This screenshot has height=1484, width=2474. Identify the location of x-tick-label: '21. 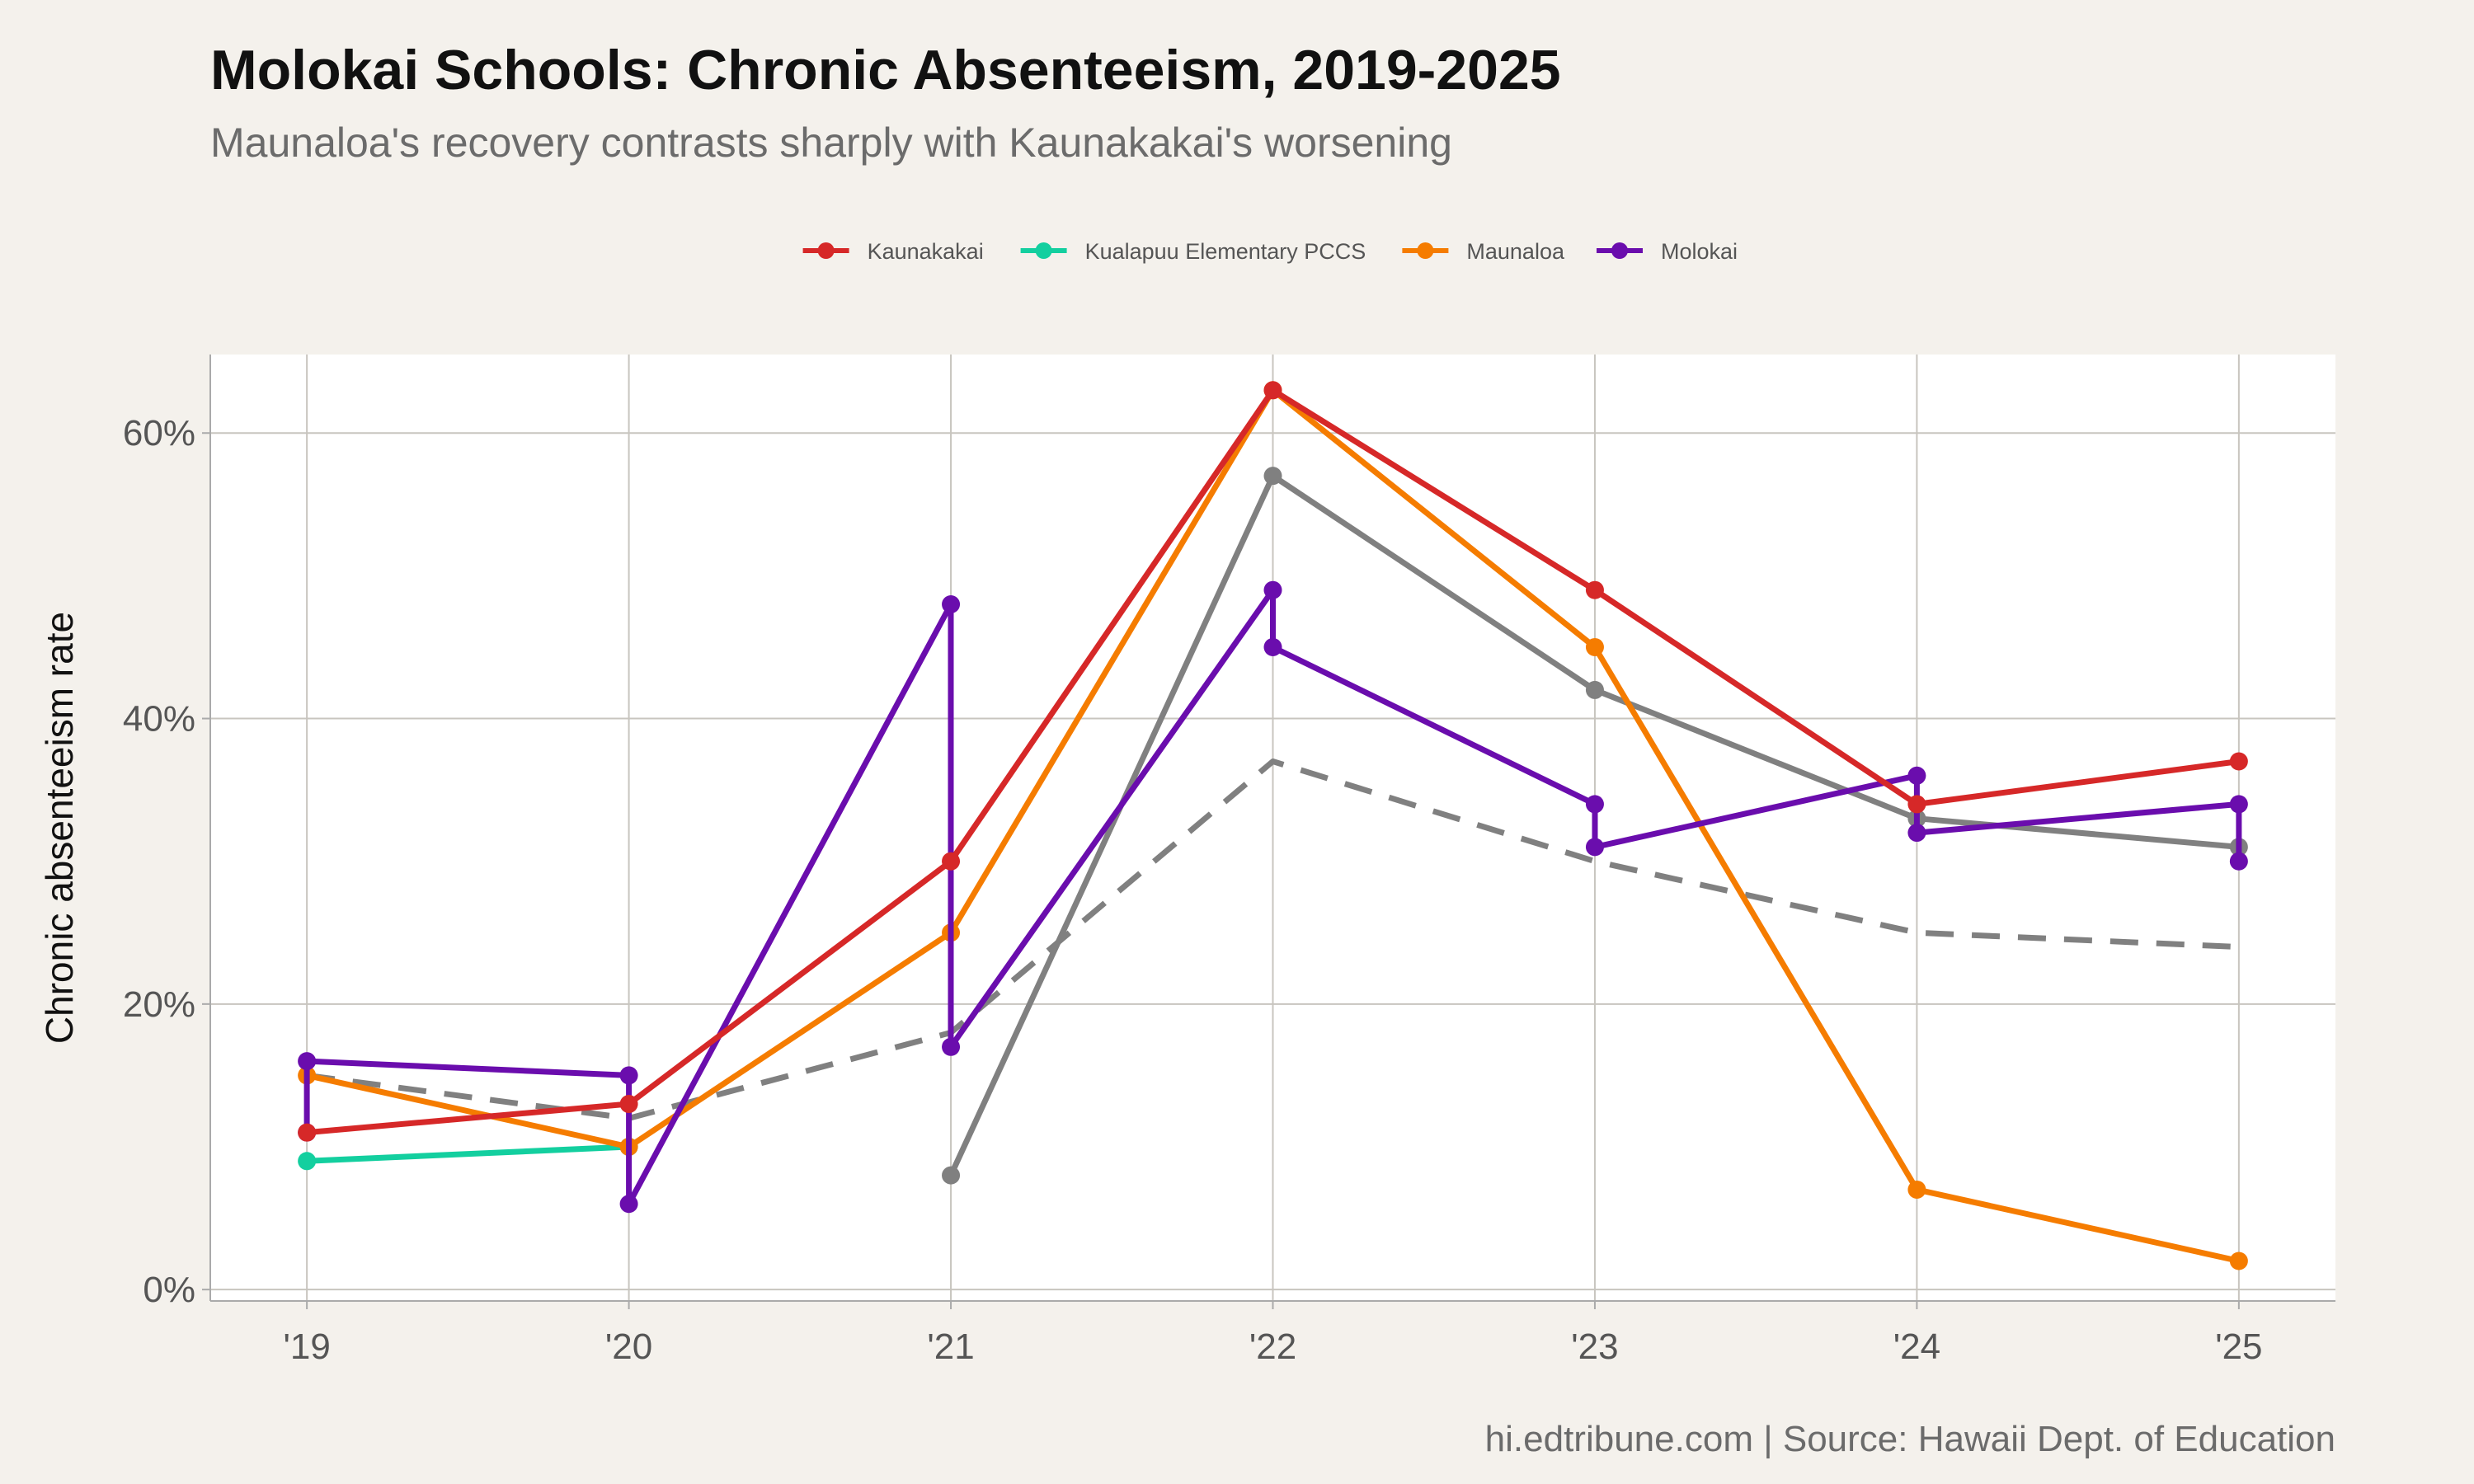
(950, 1347).